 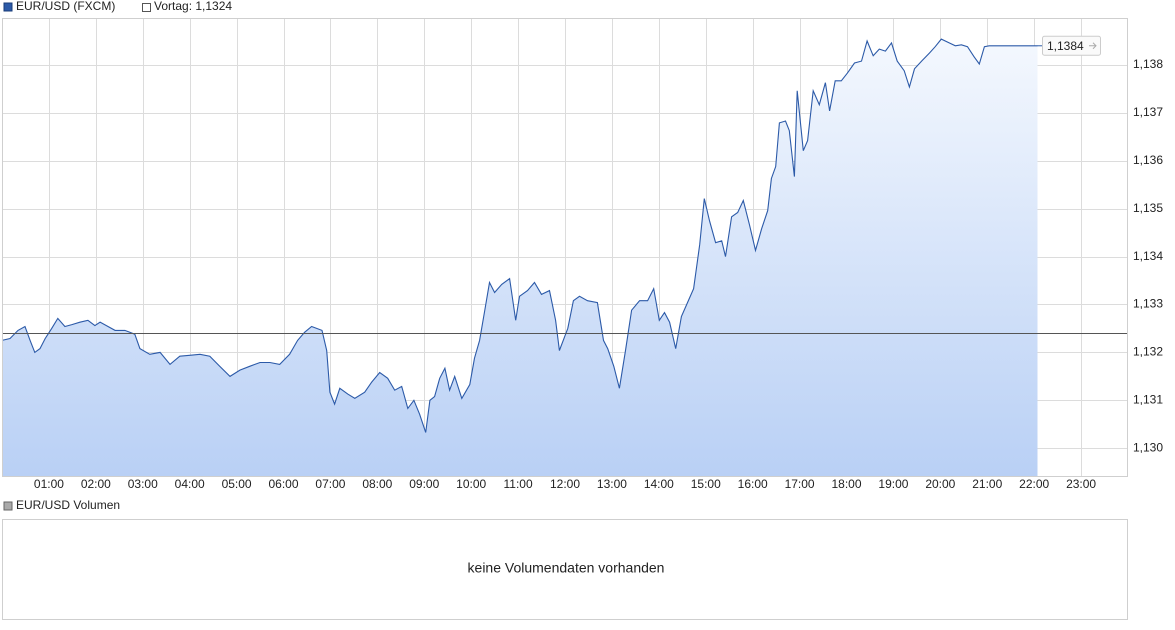 What do you see at coordinates (1148, 447) in the screenshot?
I see `y-tick-label: 1,130` at bounding box center [1148, 447].